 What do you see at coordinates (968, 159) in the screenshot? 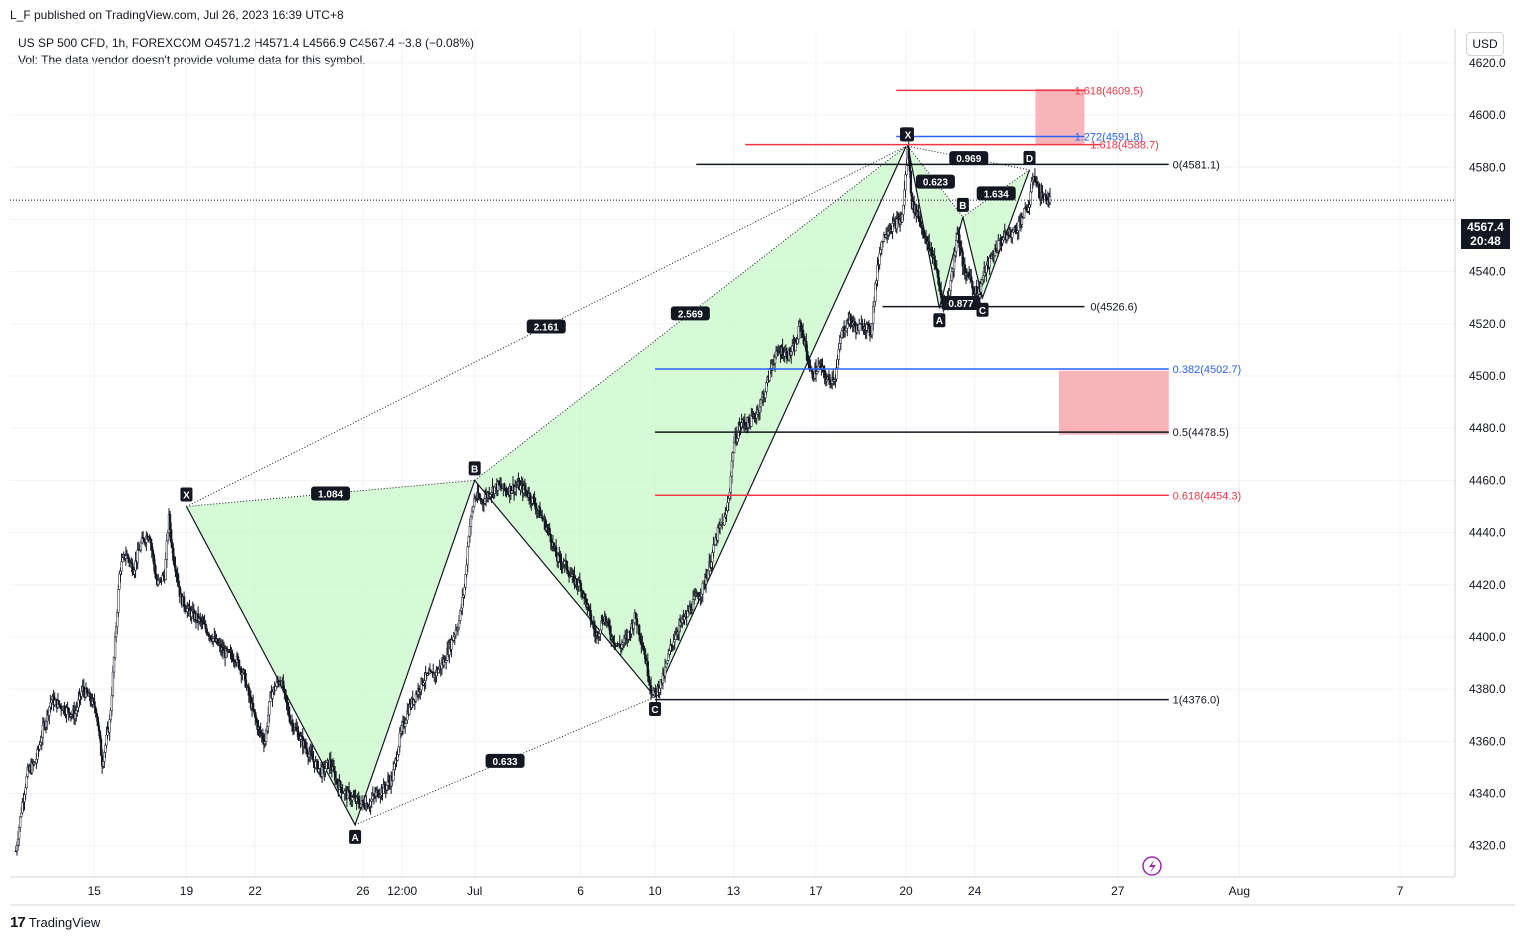
I see `ratio-label: 0.969` at bounding box center [968, 159].